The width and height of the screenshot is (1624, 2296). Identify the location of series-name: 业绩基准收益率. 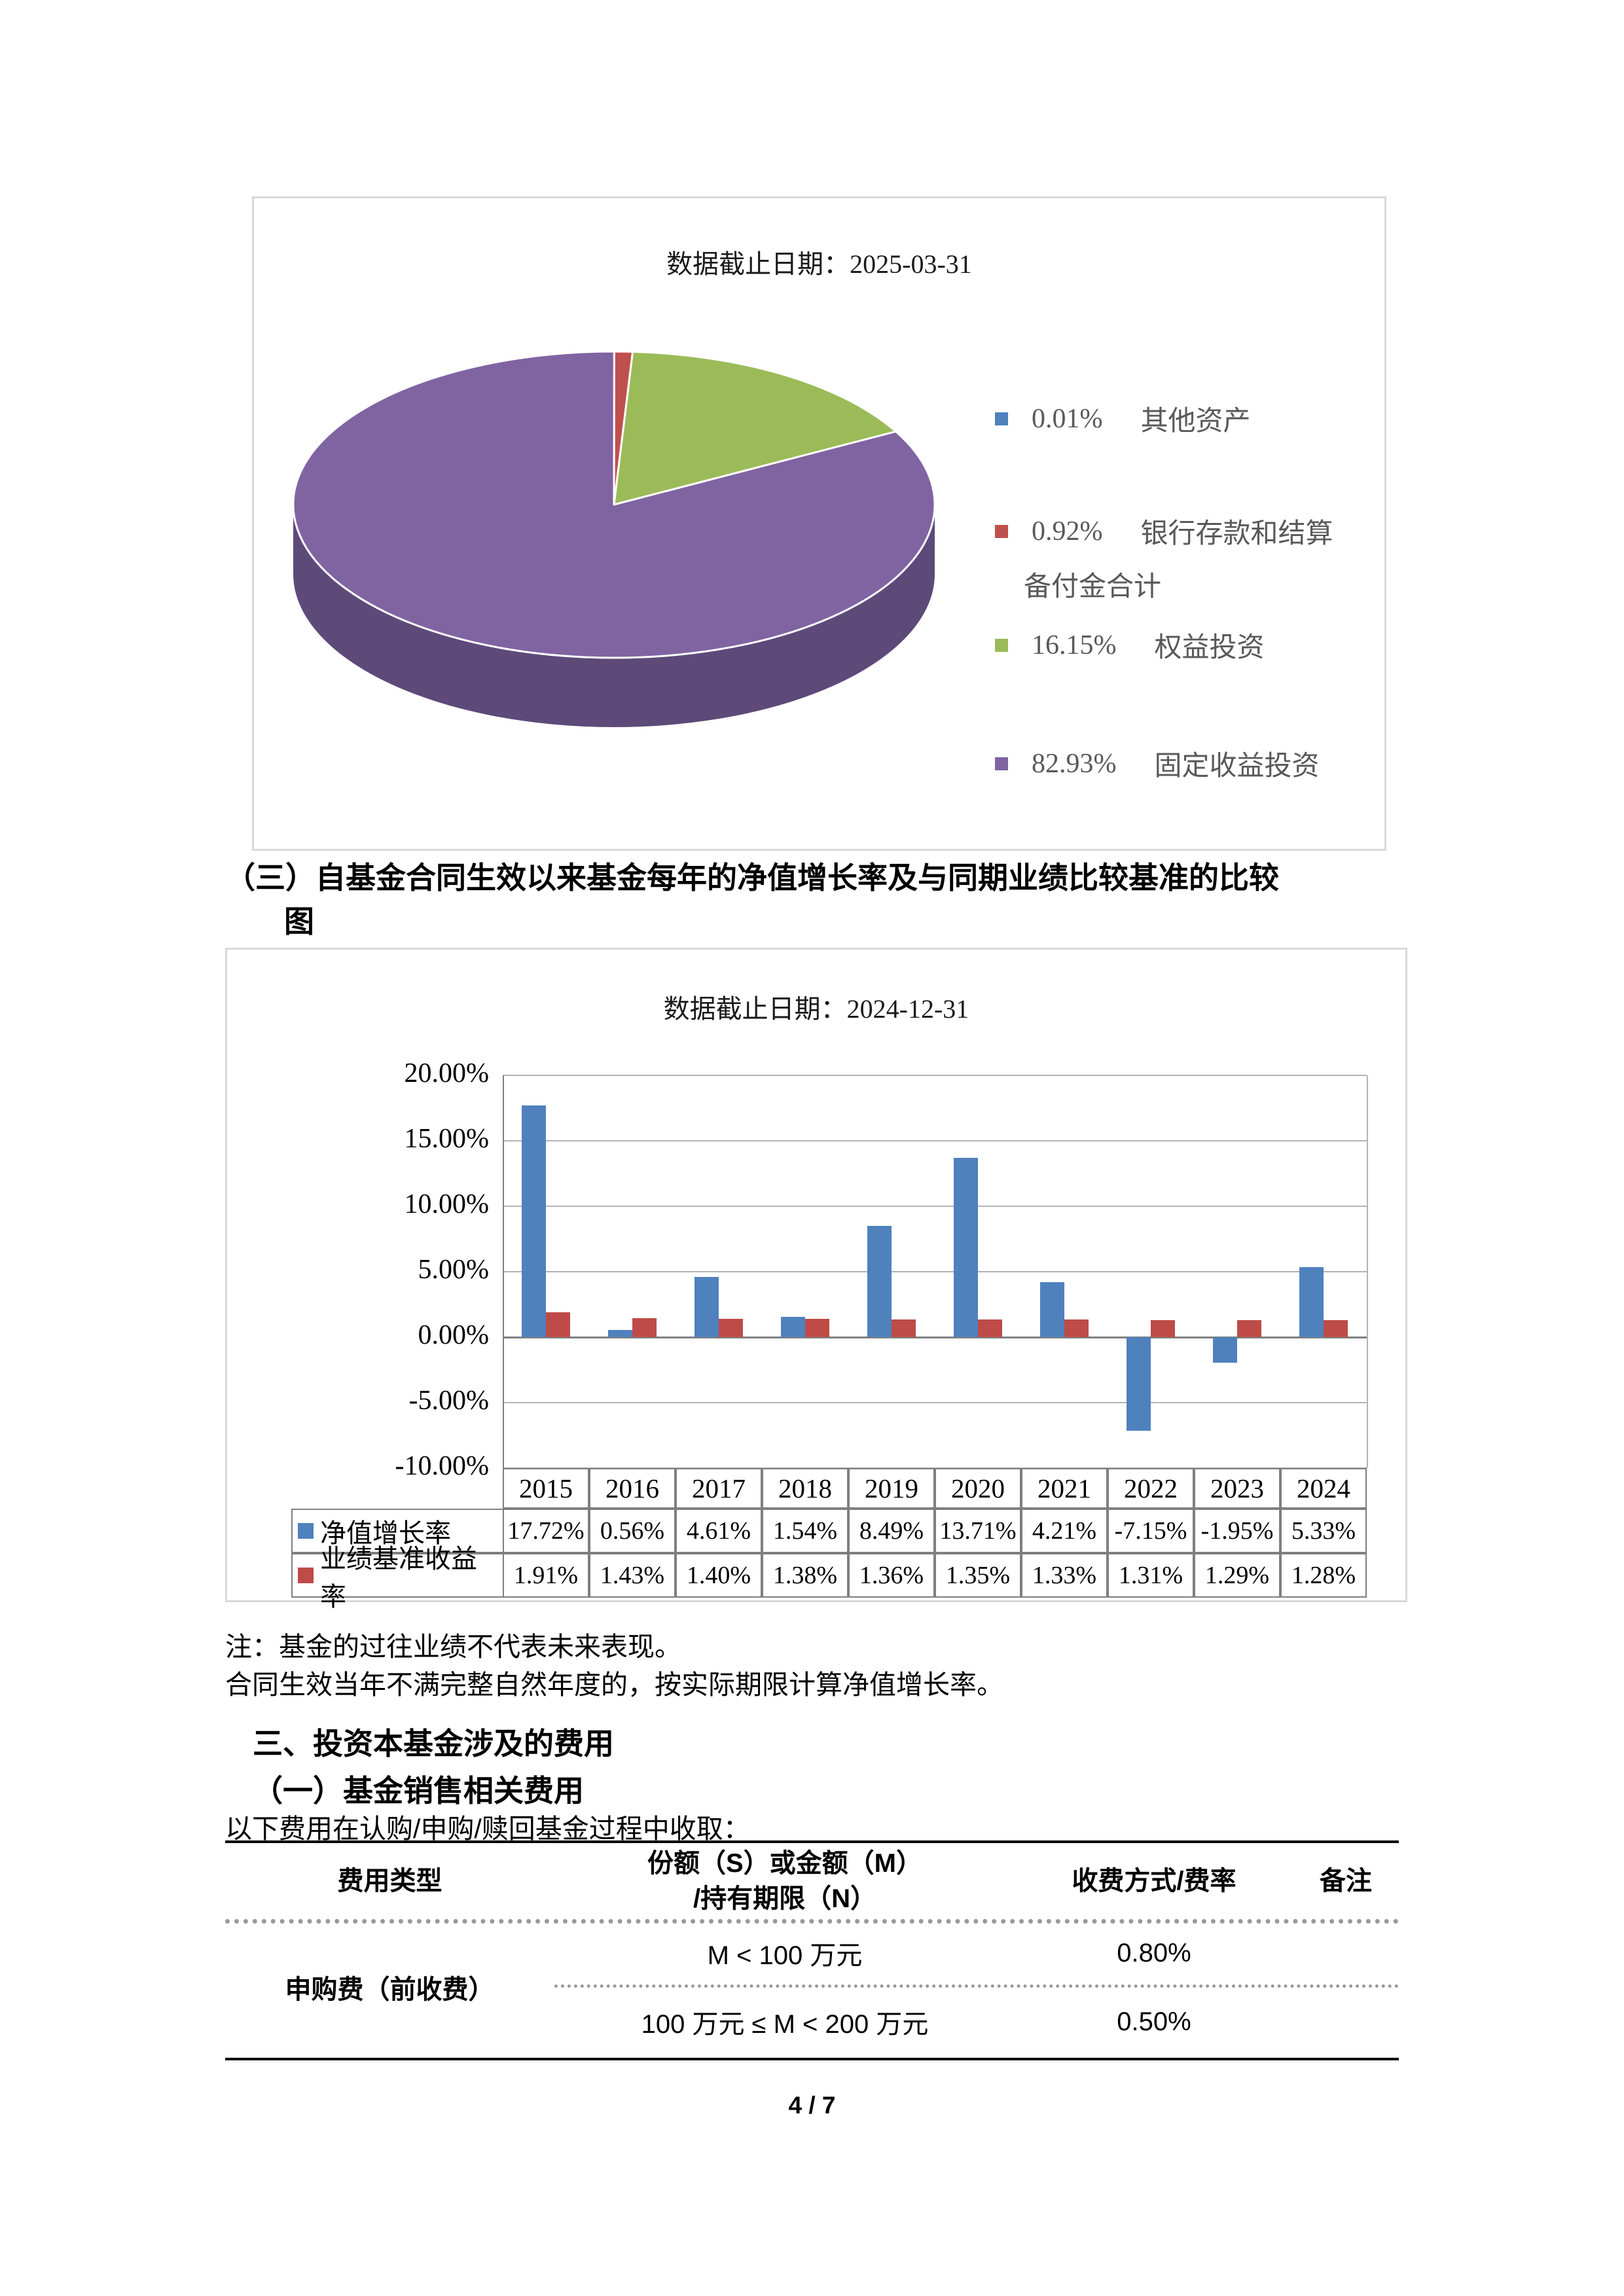
(398, 1577).